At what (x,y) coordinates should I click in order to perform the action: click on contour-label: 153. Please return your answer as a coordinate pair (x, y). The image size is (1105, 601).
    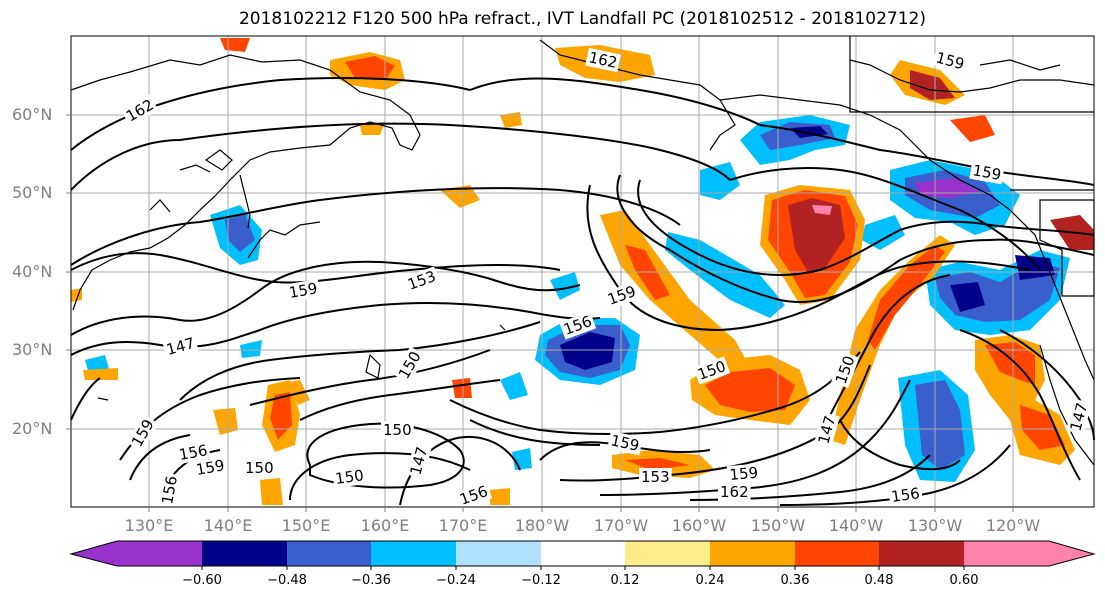
    Looking at the image, I should click on (655, 477).